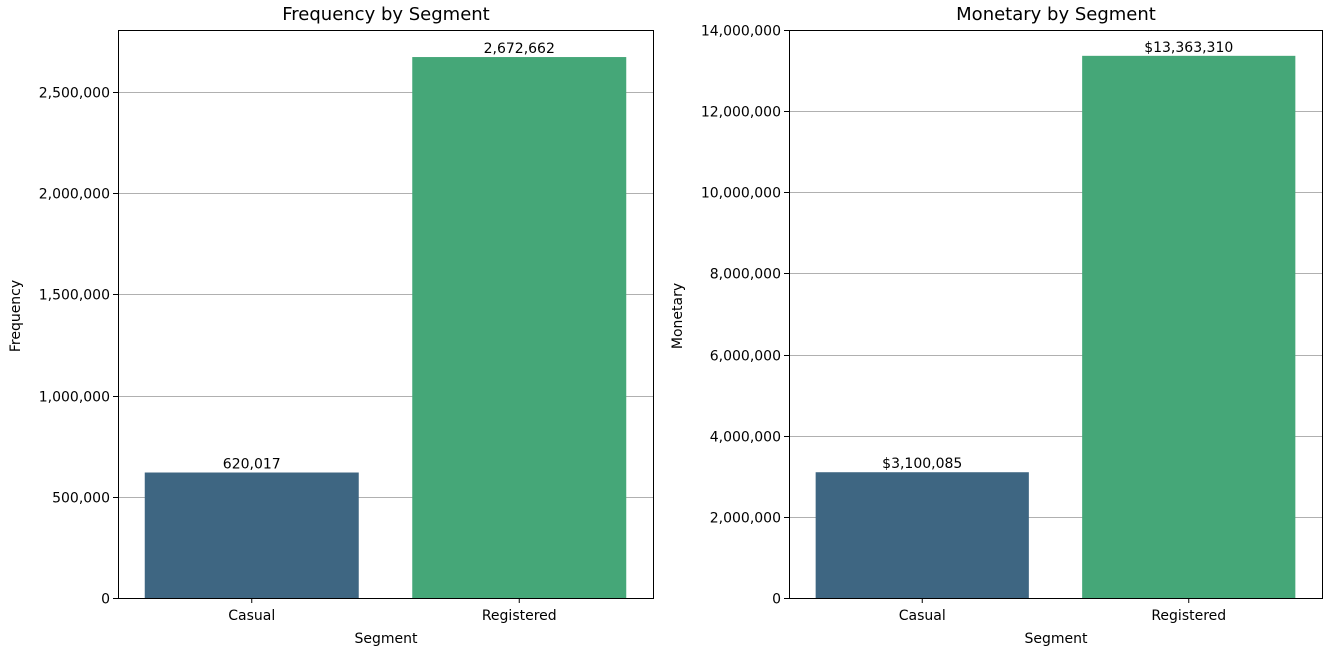 This screenshot has width=1326, height=652. What do you see at coordinates (741, 194) in the screenshot?
I see `y-tick-label: 10,000,000` at bounding box center [741, 194].